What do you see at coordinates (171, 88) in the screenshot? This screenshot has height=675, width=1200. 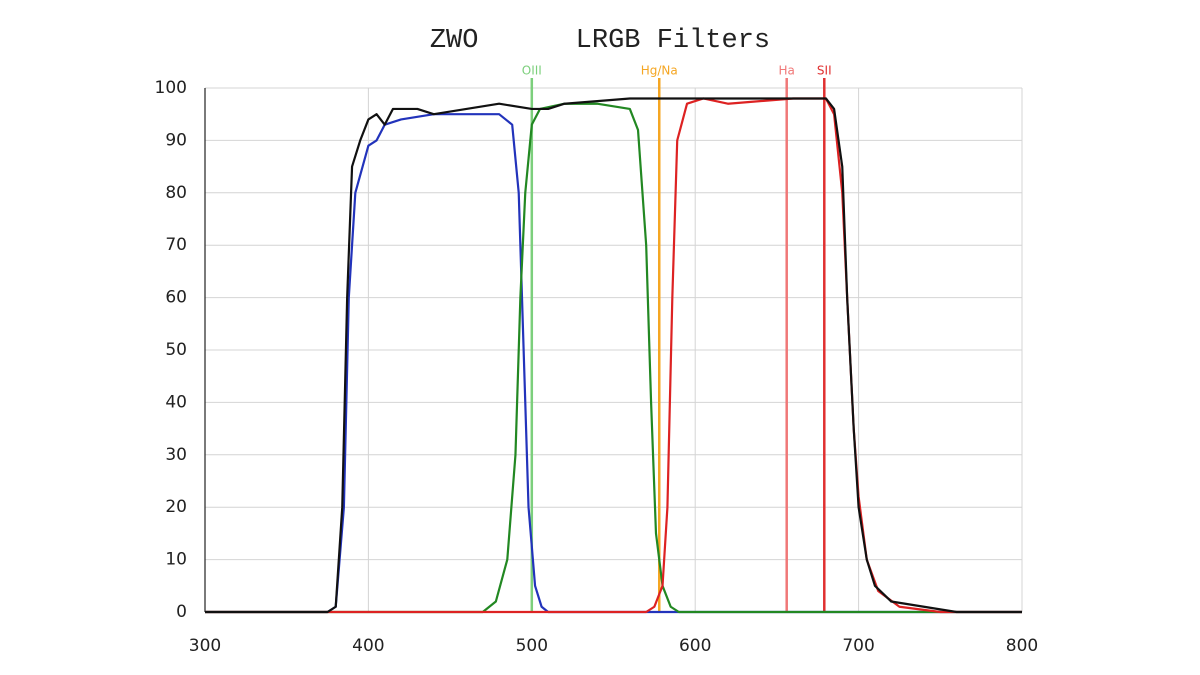 I see `y-tick-label: 100` at bounding box center [171, 88].